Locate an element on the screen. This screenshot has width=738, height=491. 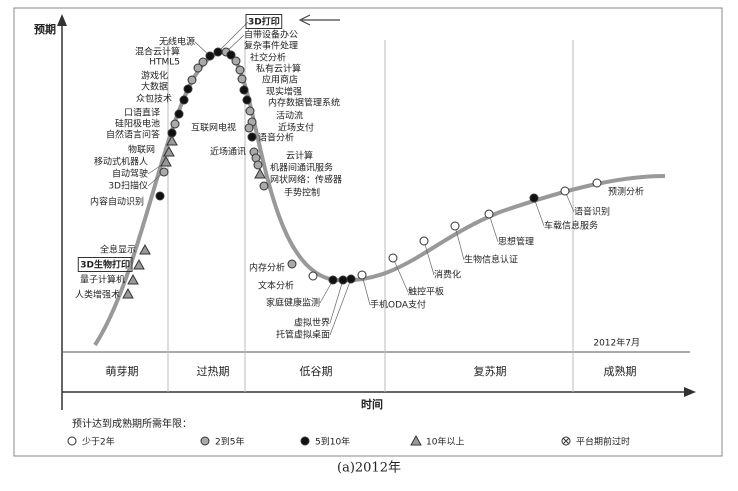
x-arrow is located at coordinates (690, 392).